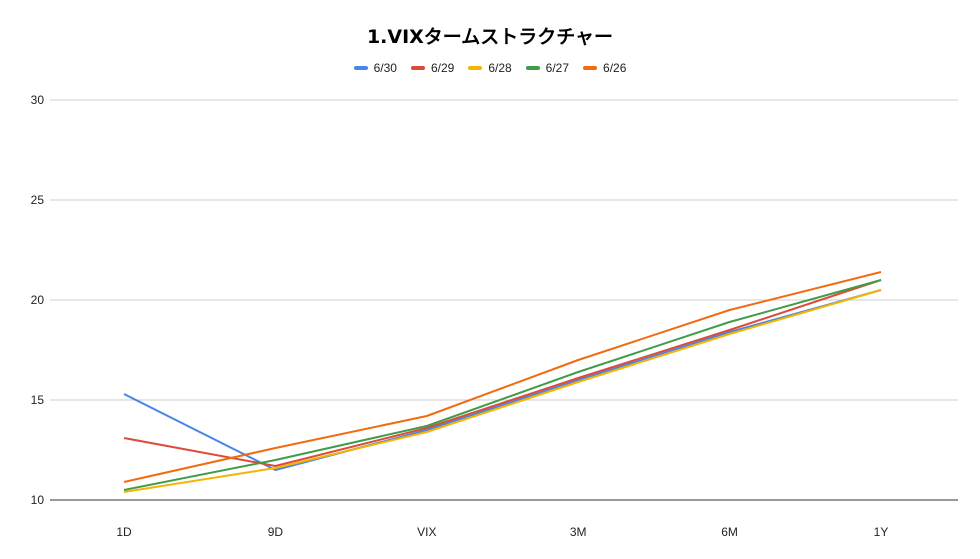 This screenshot has height=559, width=980. What do you see at coordinates (38, 500) in the screenshot?
I see `y-tick-label: 10` at bounding box center [38, 500].